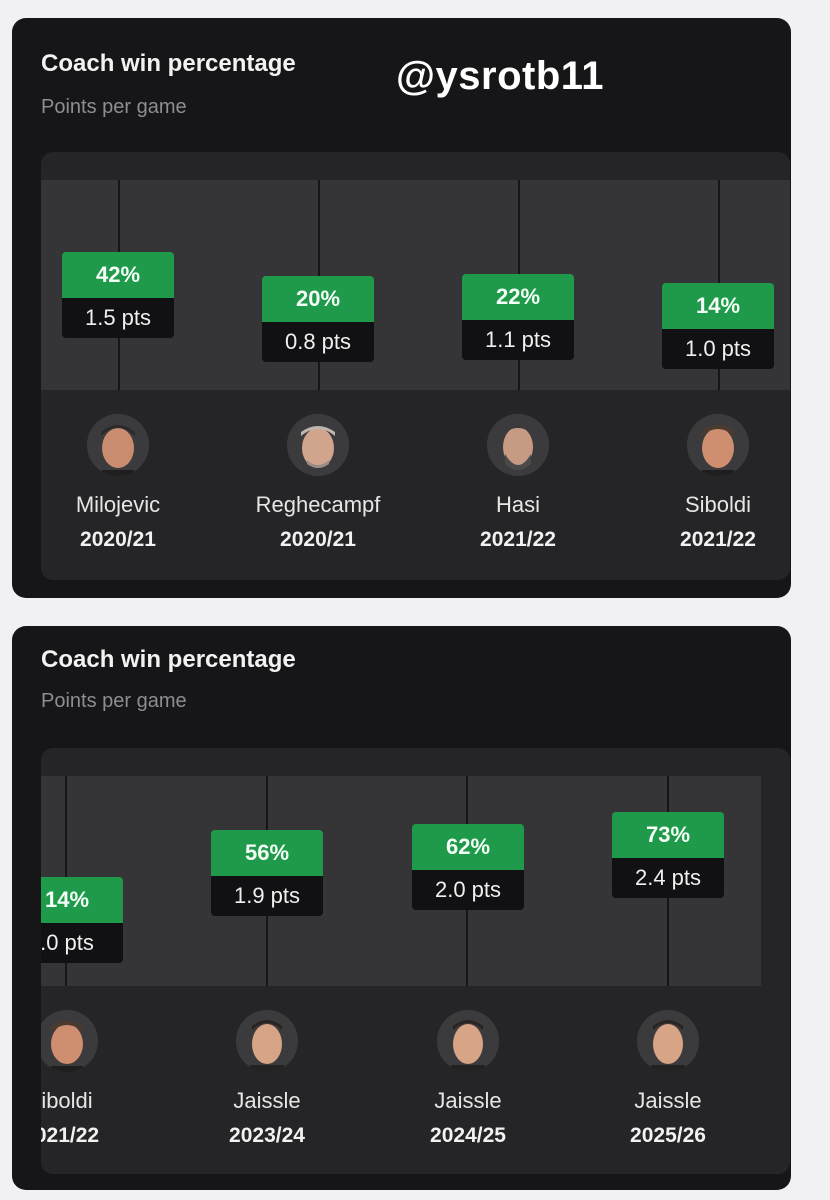 The height and width of the screenshot is (1200, 830). I want to click on coach-stat-badge: 20% 0.8 pts, so click(318, 319).